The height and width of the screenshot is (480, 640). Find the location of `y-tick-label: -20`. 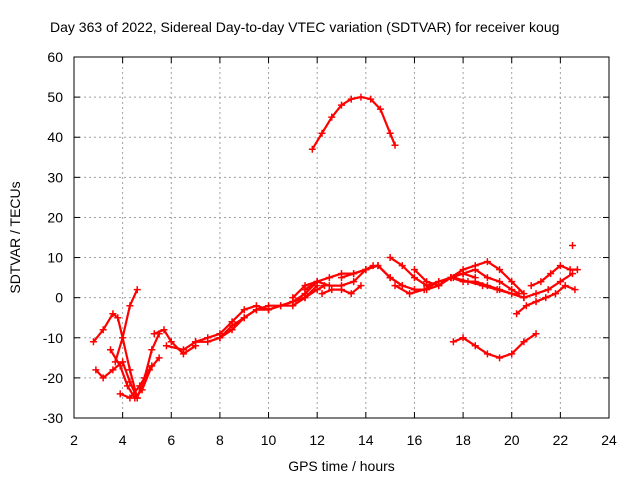

y-tick-label: -20 is located at coordinates (53, 378).